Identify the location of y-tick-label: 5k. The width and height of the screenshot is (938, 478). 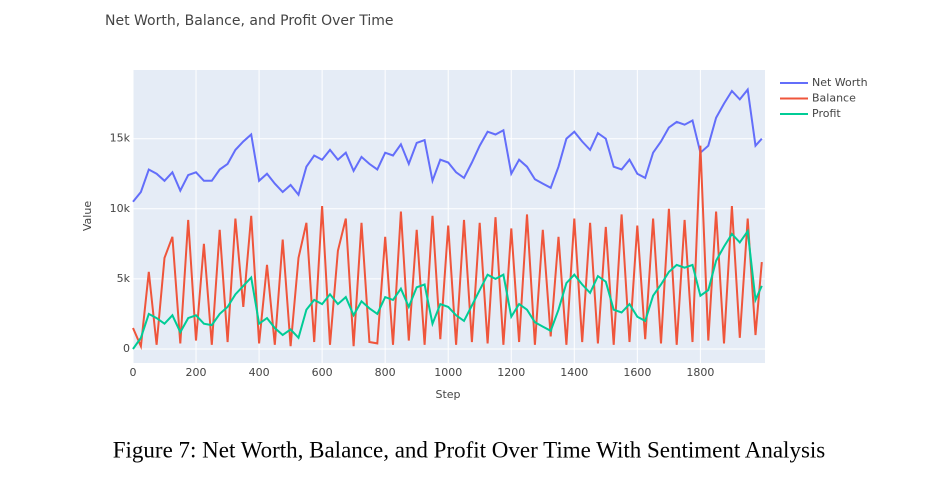
(124, 278).